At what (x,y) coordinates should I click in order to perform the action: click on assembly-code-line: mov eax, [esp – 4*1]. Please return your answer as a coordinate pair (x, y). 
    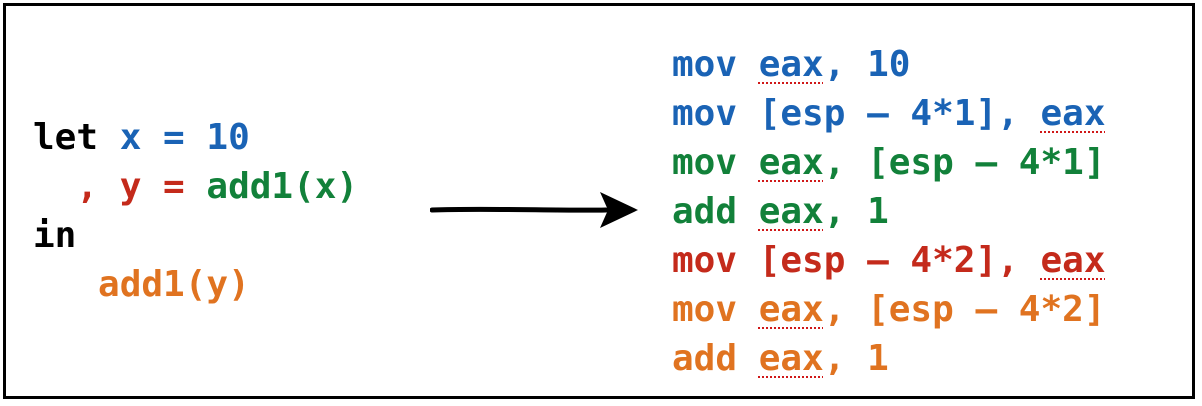
    Looking at the image, I should click on (889, 162).